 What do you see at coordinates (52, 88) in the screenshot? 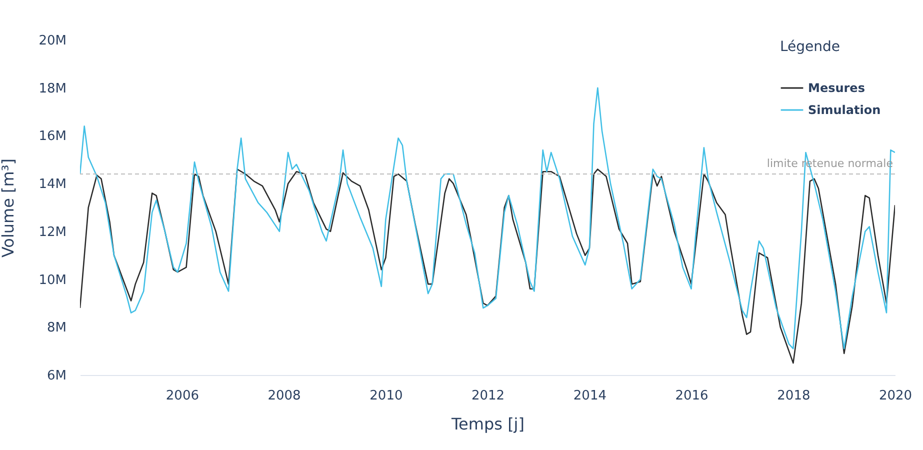
I see `y-tick-label: 18M` at bounding box center [52, 88].